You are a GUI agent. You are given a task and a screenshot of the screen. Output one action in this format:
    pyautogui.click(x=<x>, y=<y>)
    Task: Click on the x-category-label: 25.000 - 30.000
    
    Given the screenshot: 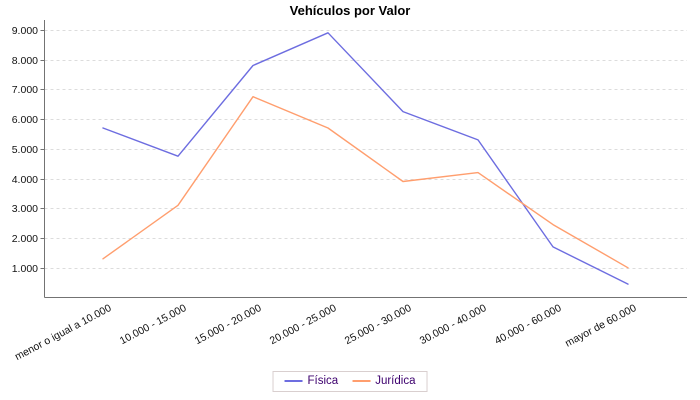 What is the action you would take?
    pyautogui.click(x=378, y=324)
    